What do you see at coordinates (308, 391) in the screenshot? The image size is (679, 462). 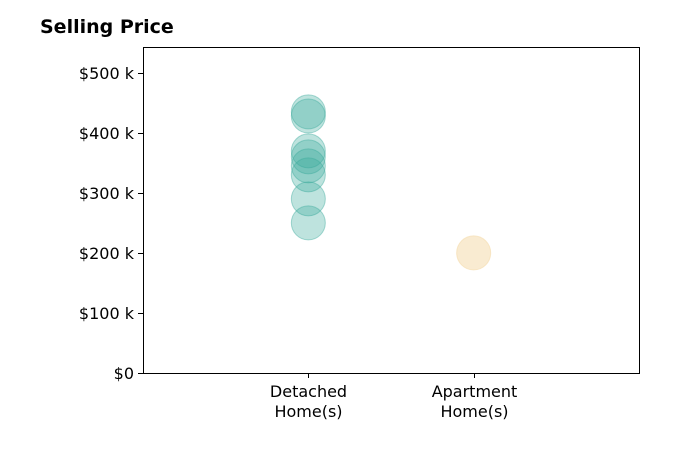 I see `x-tick-label: Detached` at bounding box center [308, 391].